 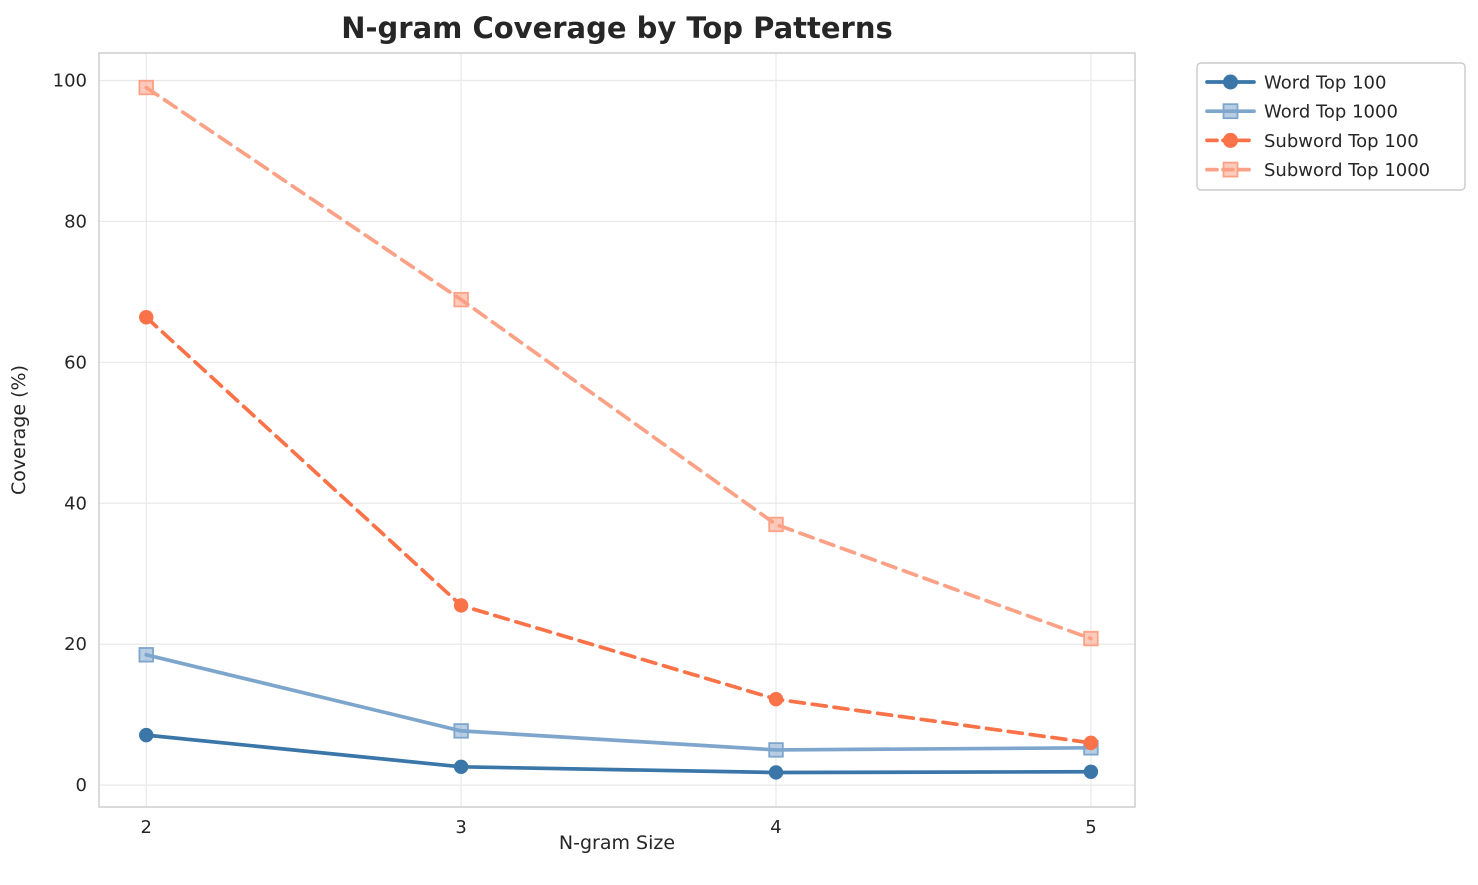 I want to click on y-tick-label: 40, so click(x=75, y=503).